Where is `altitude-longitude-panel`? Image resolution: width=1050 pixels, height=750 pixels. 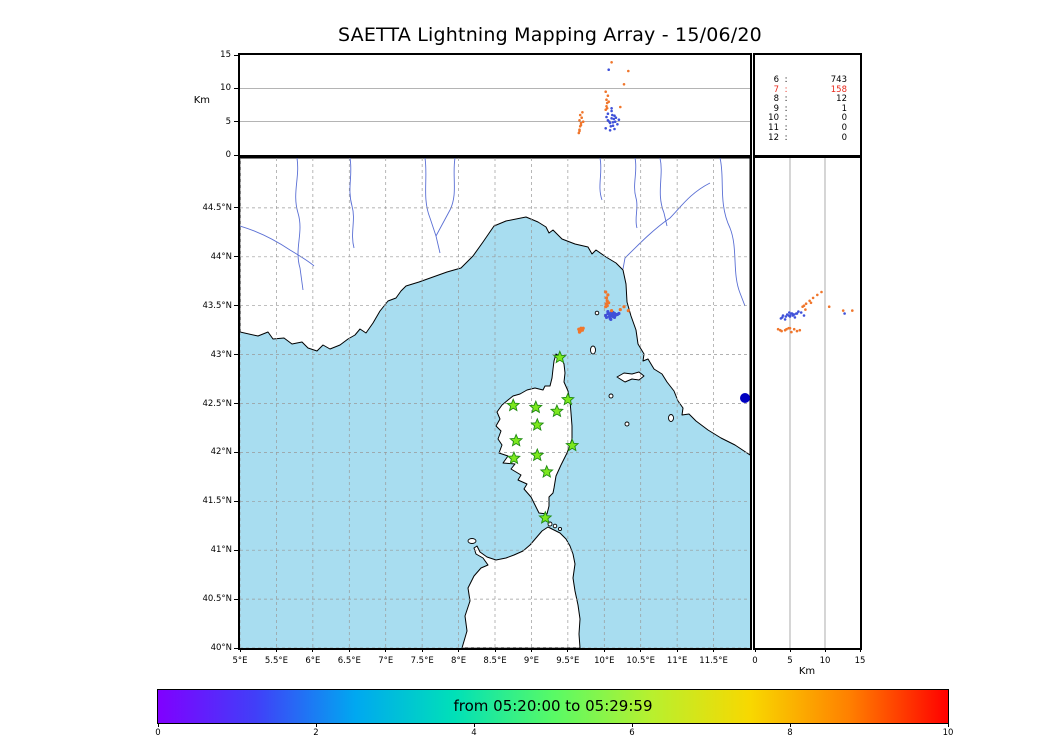 altitude-longitude-panel is located at coordinates (495, 105).